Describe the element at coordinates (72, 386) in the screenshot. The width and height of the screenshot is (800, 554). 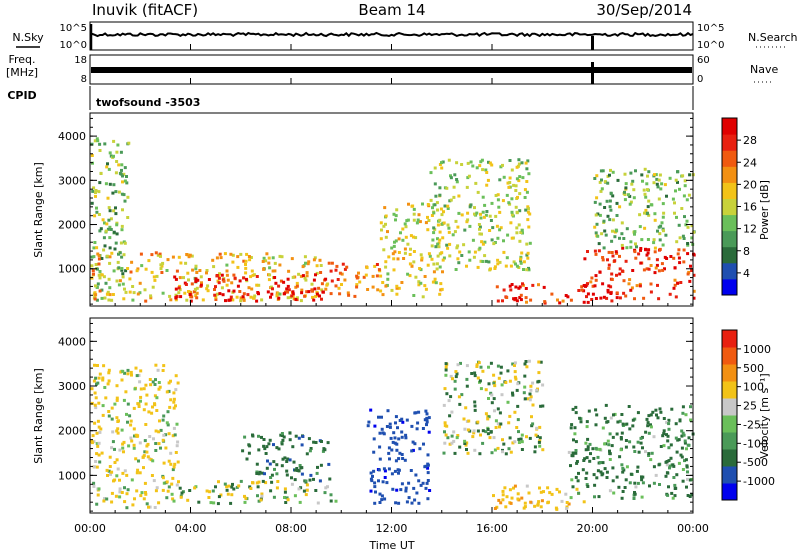
I see `y-tick-label: 3000` at that location.